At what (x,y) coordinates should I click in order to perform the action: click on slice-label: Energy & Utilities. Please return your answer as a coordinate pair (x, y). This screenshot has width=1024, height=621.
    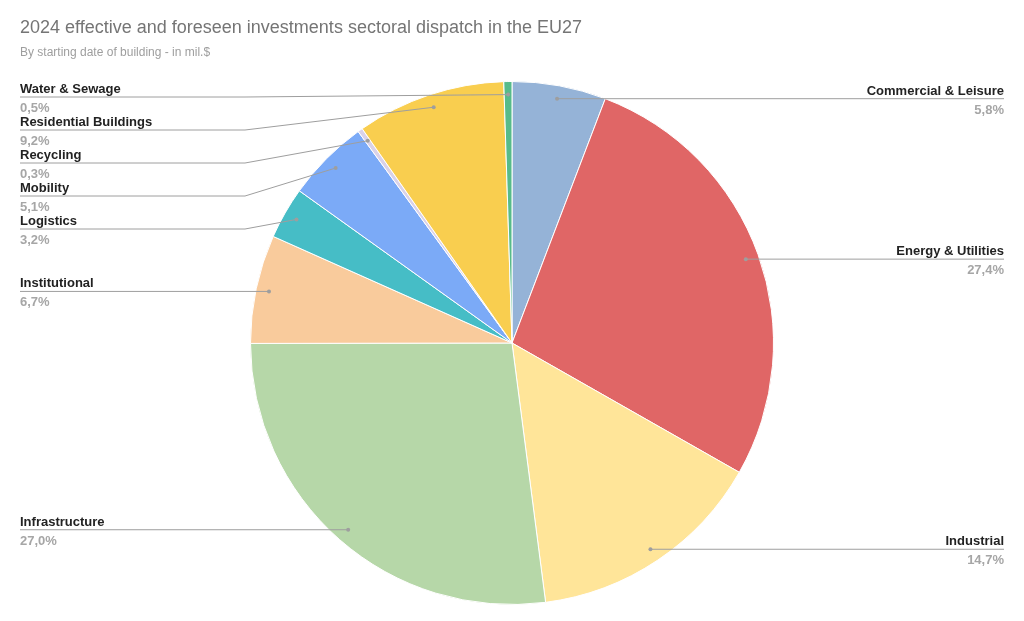
    Looking at the image, I should click on (950, 251).